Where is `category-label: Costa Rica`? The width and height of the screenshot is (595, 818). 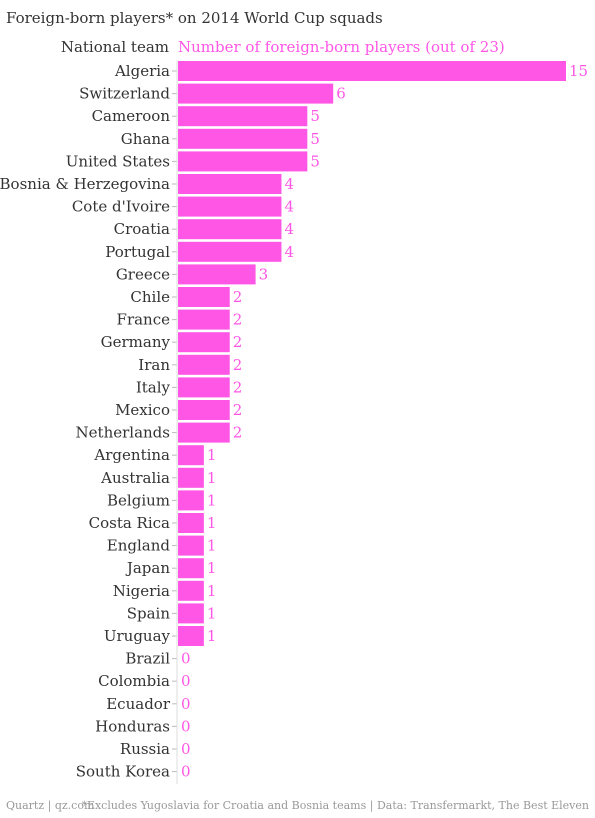
category-label: Costa Rica is located at coordinates (129, 523).